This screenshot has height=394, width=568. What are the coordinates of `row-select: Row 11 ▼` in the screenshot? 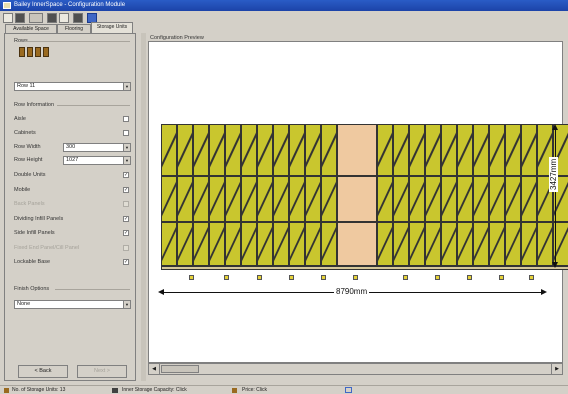 It's located at (72, 86).